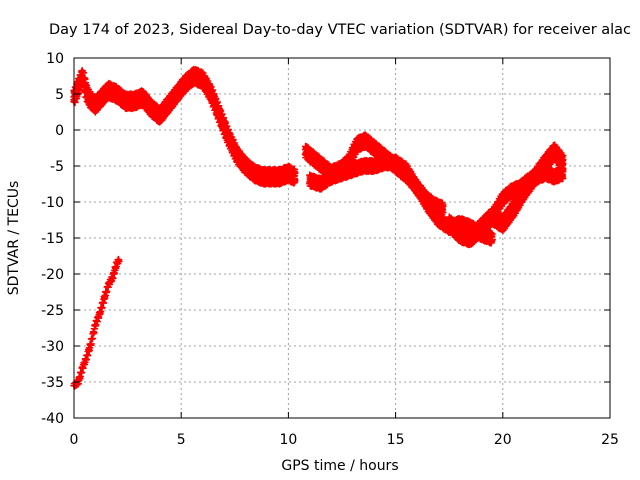 This screenshot has height=480, width=640. What do you see at coordinates (503, 440) in the screenshot?
I see `x-tick-label: 20` at bounding box center [503, 440].